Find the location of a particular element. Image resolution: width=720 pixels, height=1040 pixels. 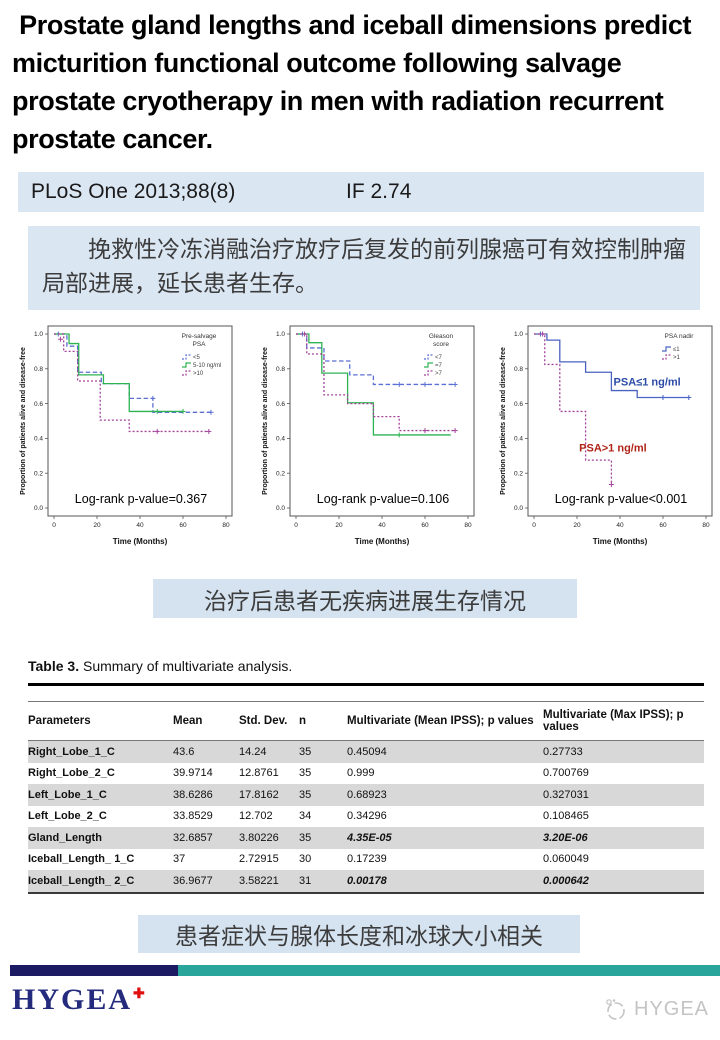

svg-text: Log-rank p-value=0.106 is located at coordinates (383, 499).